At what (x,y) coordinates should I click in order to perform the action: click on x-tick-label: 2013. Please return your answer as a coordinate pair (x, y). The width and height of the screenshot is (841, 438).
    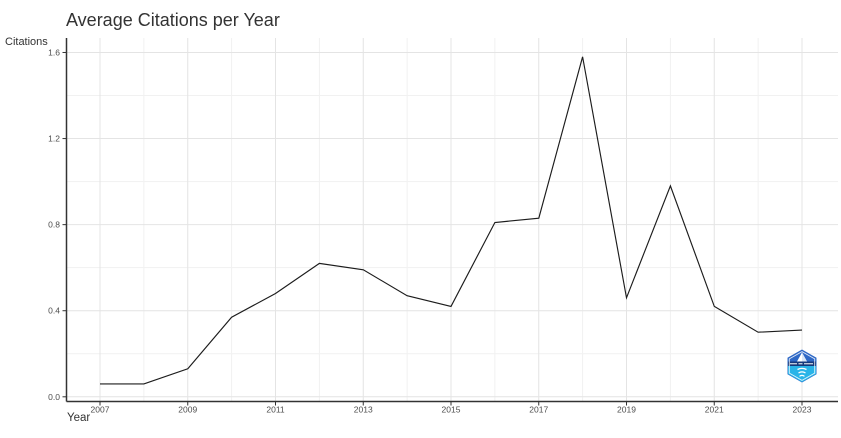
    Looking at the image, I should click on (363, 410).